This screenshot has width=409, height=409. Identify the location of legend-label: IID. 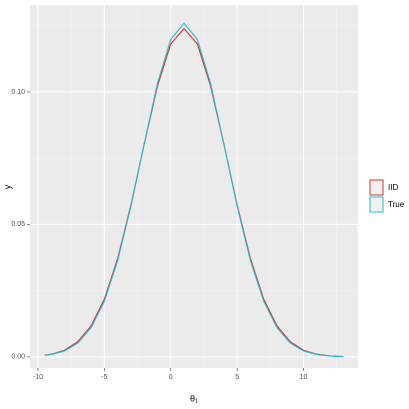
(393, 187).